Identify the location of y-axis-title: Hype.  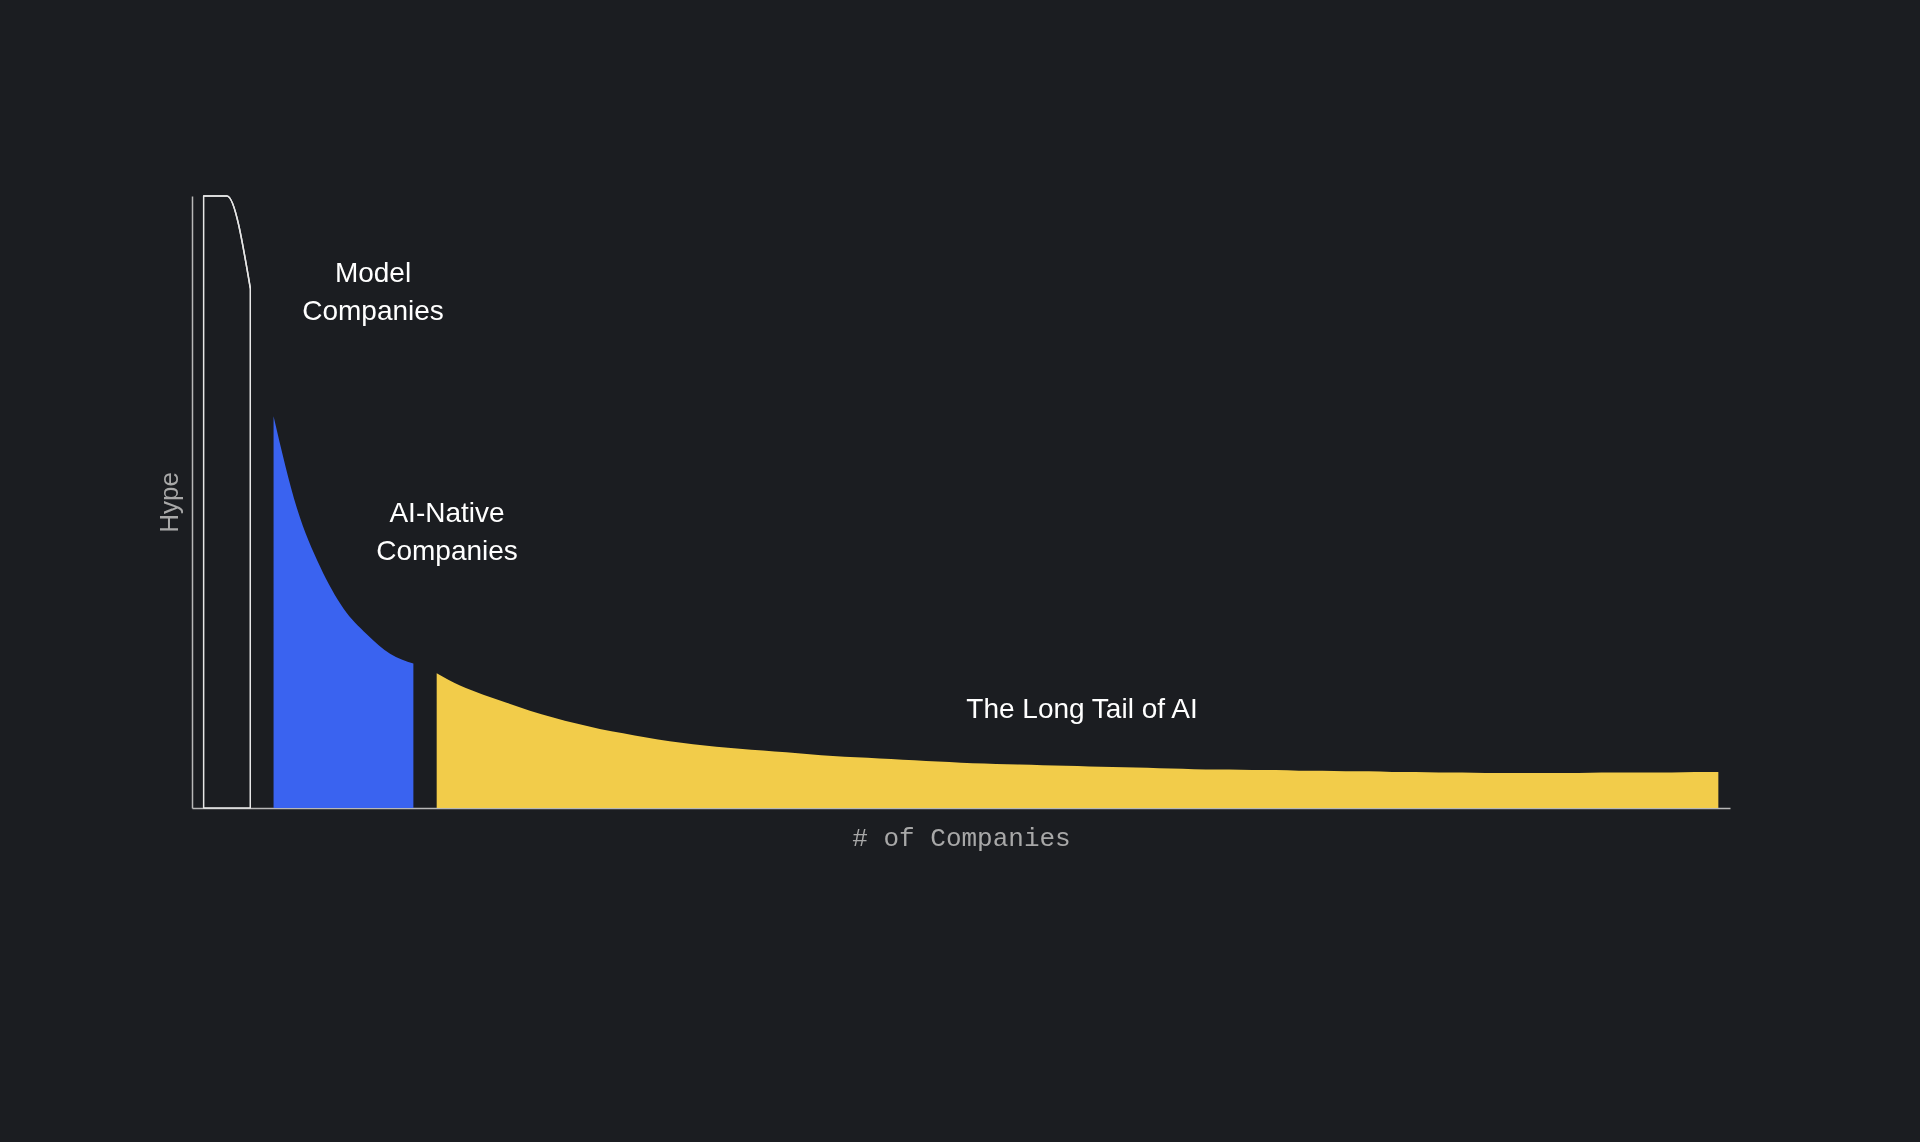
(168, 502).